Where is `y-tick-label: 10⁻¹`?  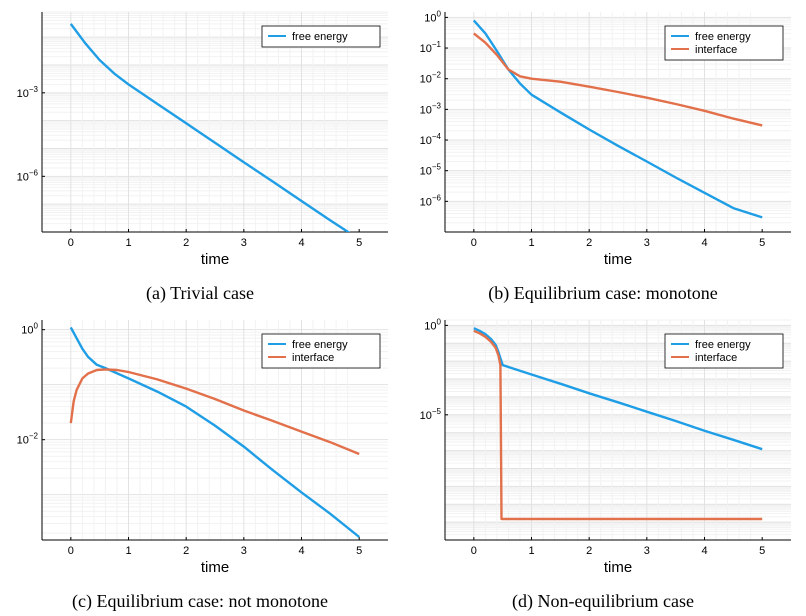 y-tick-label: 10⁻¹ is located at coordinates (431, 47).